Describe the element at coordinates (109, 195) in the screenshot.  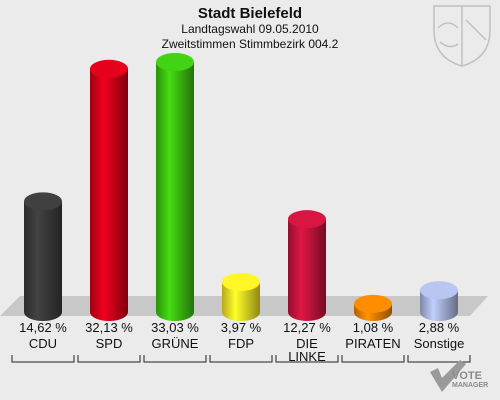
I see `bar-spd` at that location.